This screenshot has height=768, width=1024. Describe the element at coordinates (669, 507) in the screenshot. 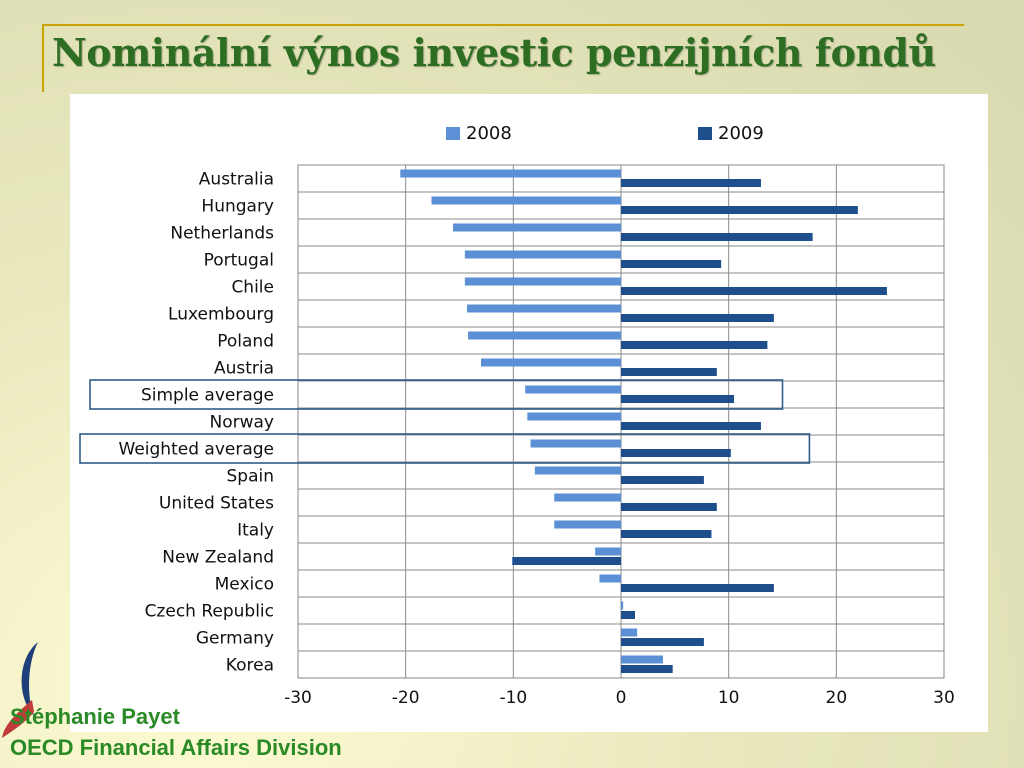

I see `bar-2009-united-states` at that location.